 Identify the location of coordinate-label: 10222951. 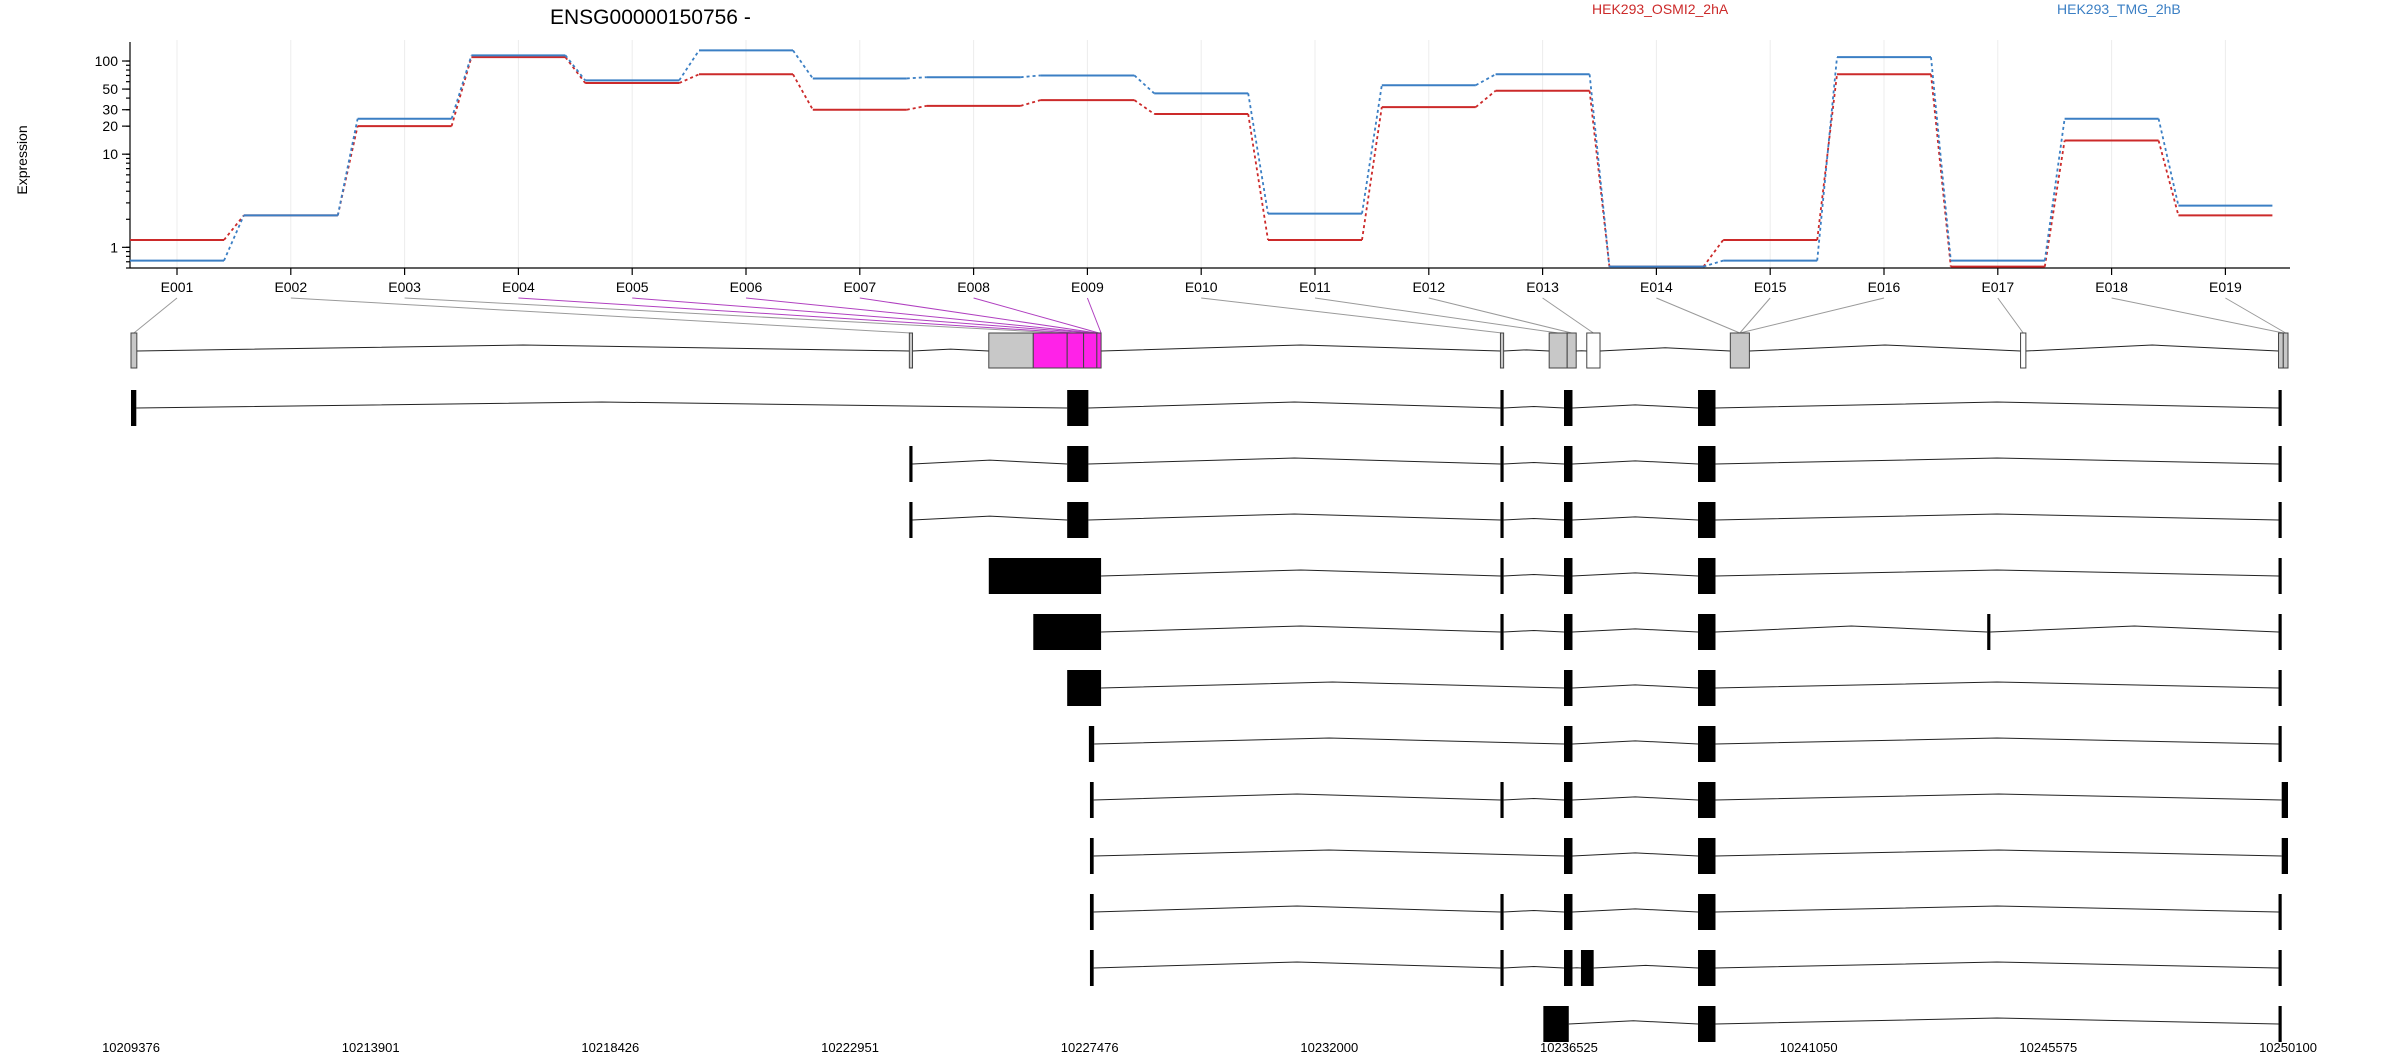
(850, 1047).